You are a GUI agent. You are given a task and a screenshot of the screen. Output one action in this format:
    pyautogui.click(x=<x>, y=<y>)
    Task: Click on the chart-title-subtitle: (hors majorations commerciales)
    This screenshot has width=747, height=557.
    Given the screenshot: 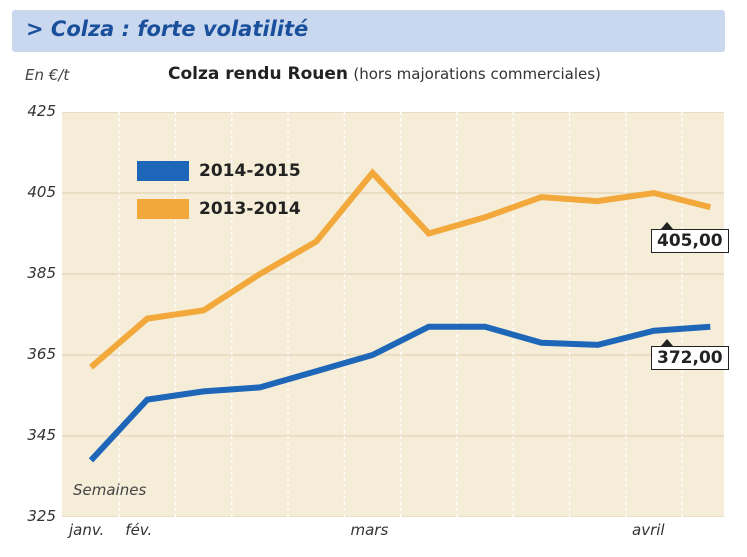 What is the action you would take?
    pyautogui.click(x=477, y=74)
    